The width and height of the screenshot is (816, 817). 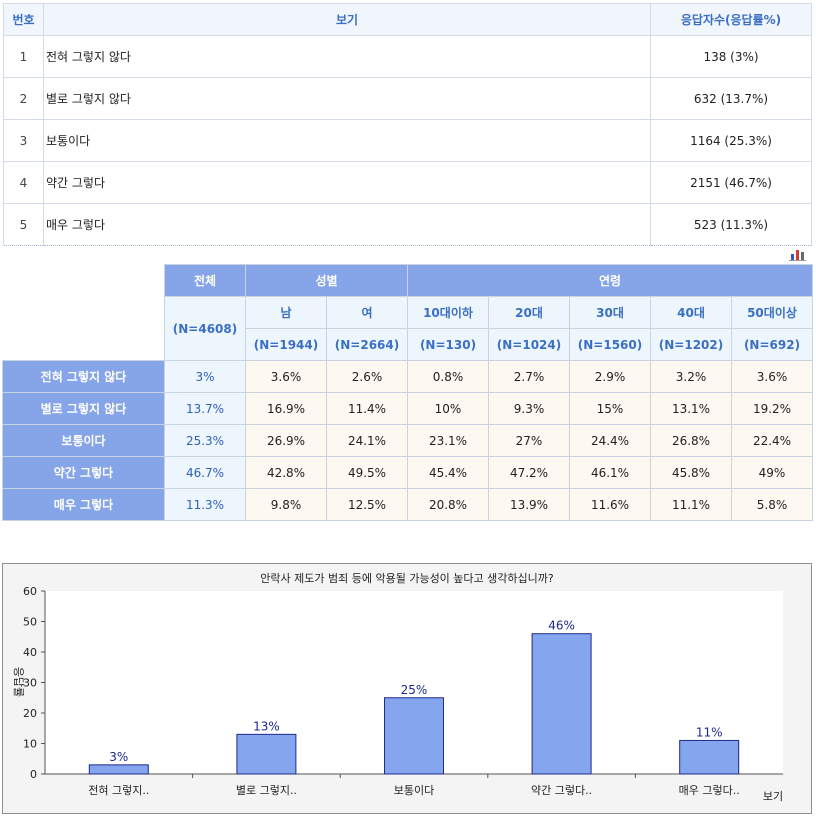 I want to click on crosstab-cell: 24.4%, so click(x=610, y=440).